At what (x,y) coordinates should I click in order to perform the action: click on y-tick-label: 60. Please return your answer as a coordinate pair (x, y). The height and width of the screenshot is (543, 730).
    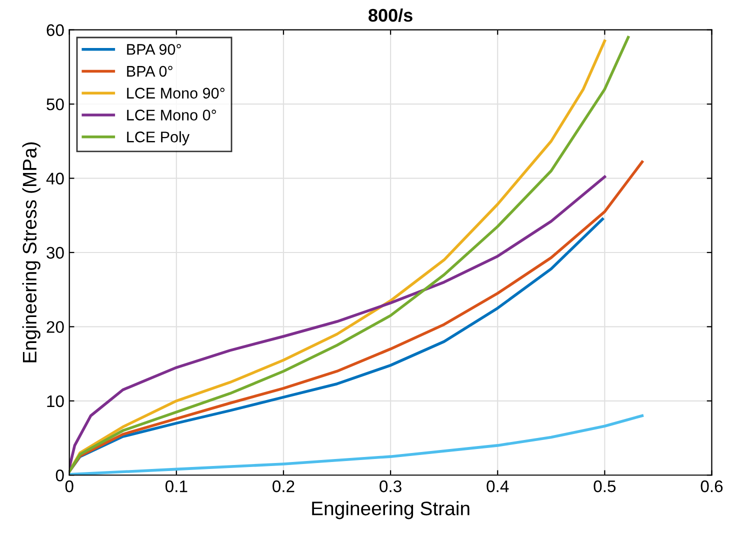
    Looking at the image, I should click on (55, 30).